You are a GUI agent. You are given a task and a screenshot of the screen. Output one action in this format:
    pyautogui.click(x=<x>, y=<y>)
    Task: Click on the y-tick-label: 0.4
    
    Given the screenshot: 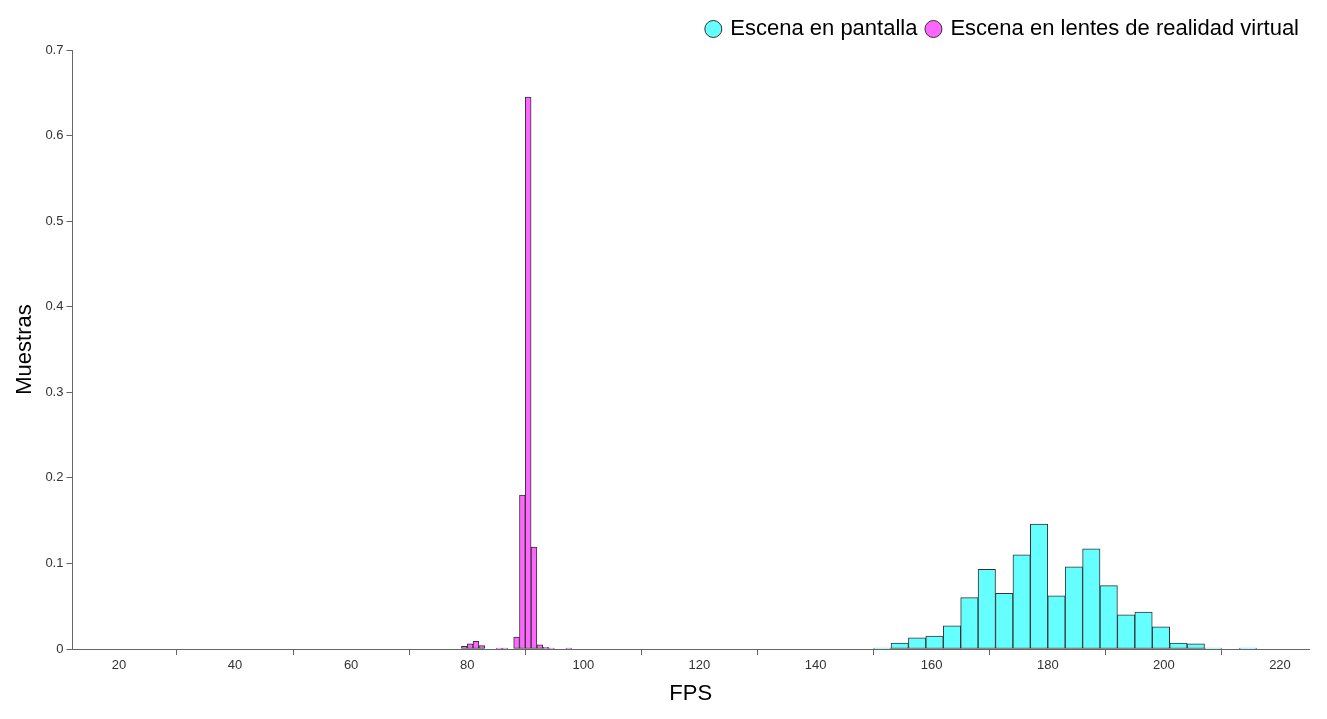 What is the action you would take?
    pyautogui.click(x=54, y=306)
    